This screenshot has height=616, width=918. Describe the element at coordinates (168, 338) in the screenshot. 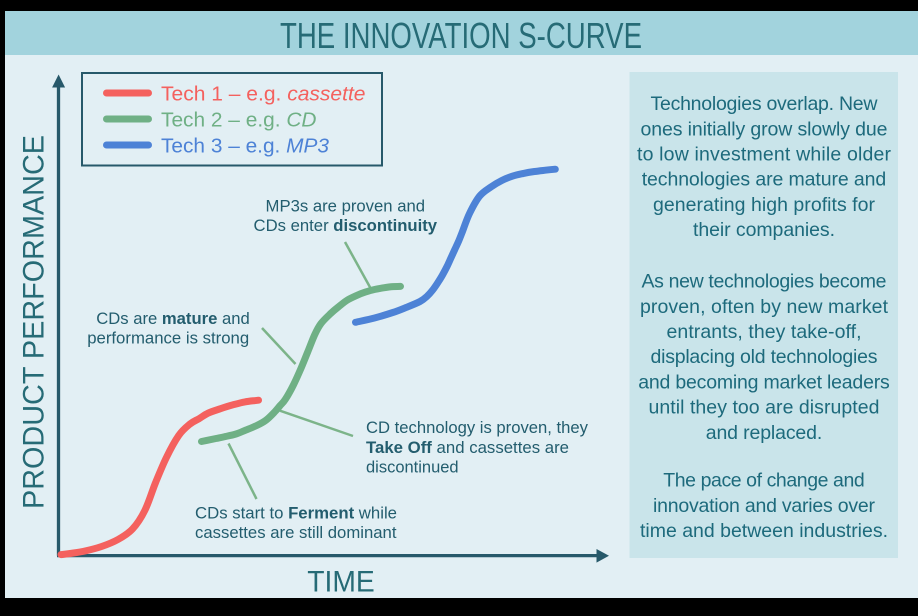

I see `svg-text: performance is strong` at that location.